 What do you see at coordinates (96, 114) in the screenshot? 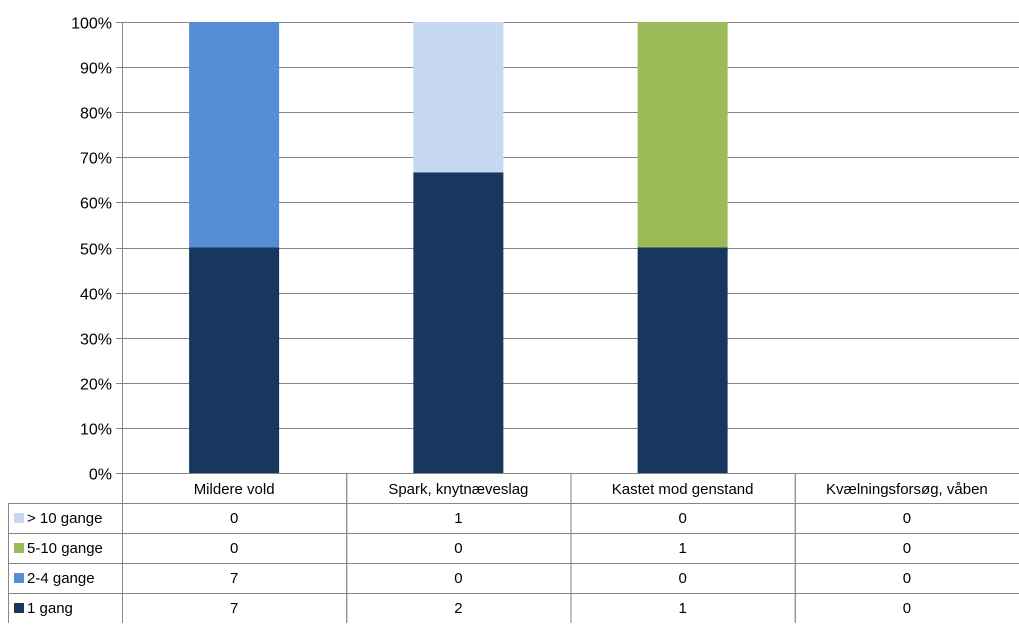
I see `y-tick-label: 80%` at bounding box center [96, 114].